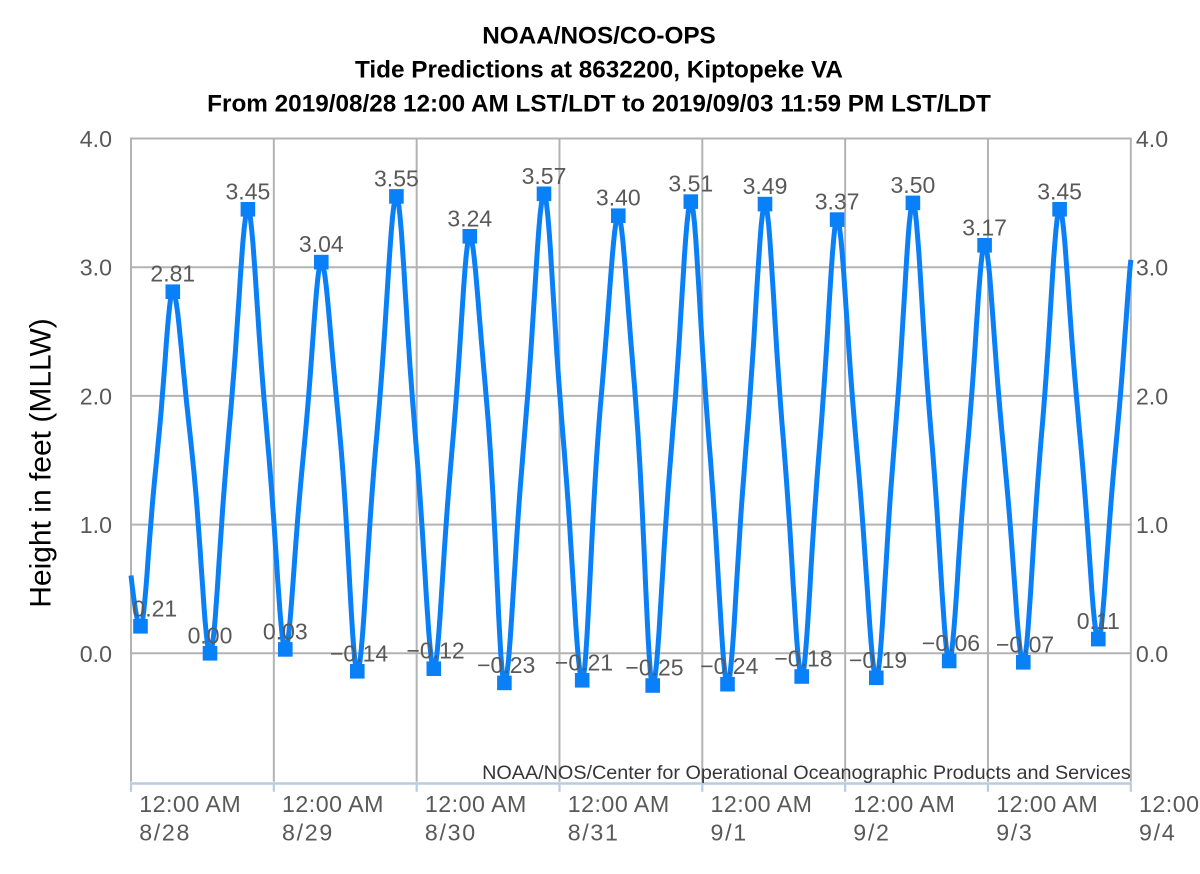  I want to click on svg-text: 3.50, so click(913, 185).